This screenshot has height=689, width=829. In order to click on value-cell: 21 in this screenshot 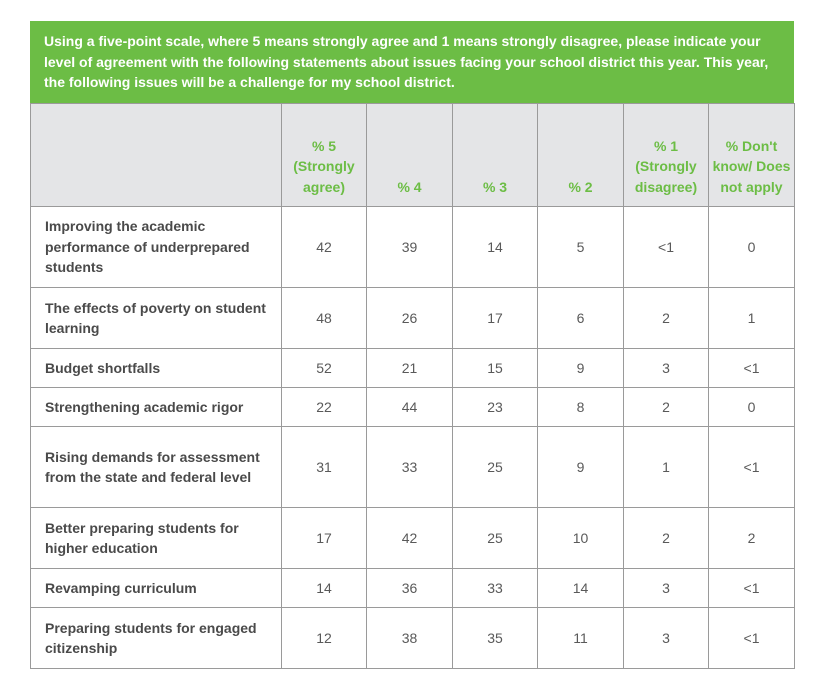, I will do `click(409, 368)`.